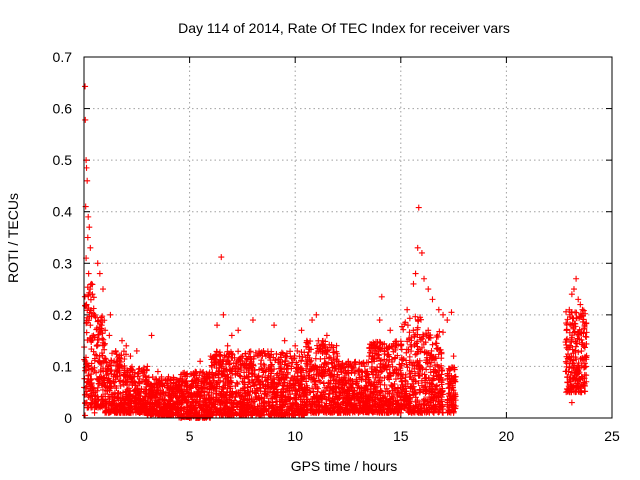 Image resolution: width=640 pixels, height=480 pixels. I want to click on x-tick-label: 15, so click(401, 436).